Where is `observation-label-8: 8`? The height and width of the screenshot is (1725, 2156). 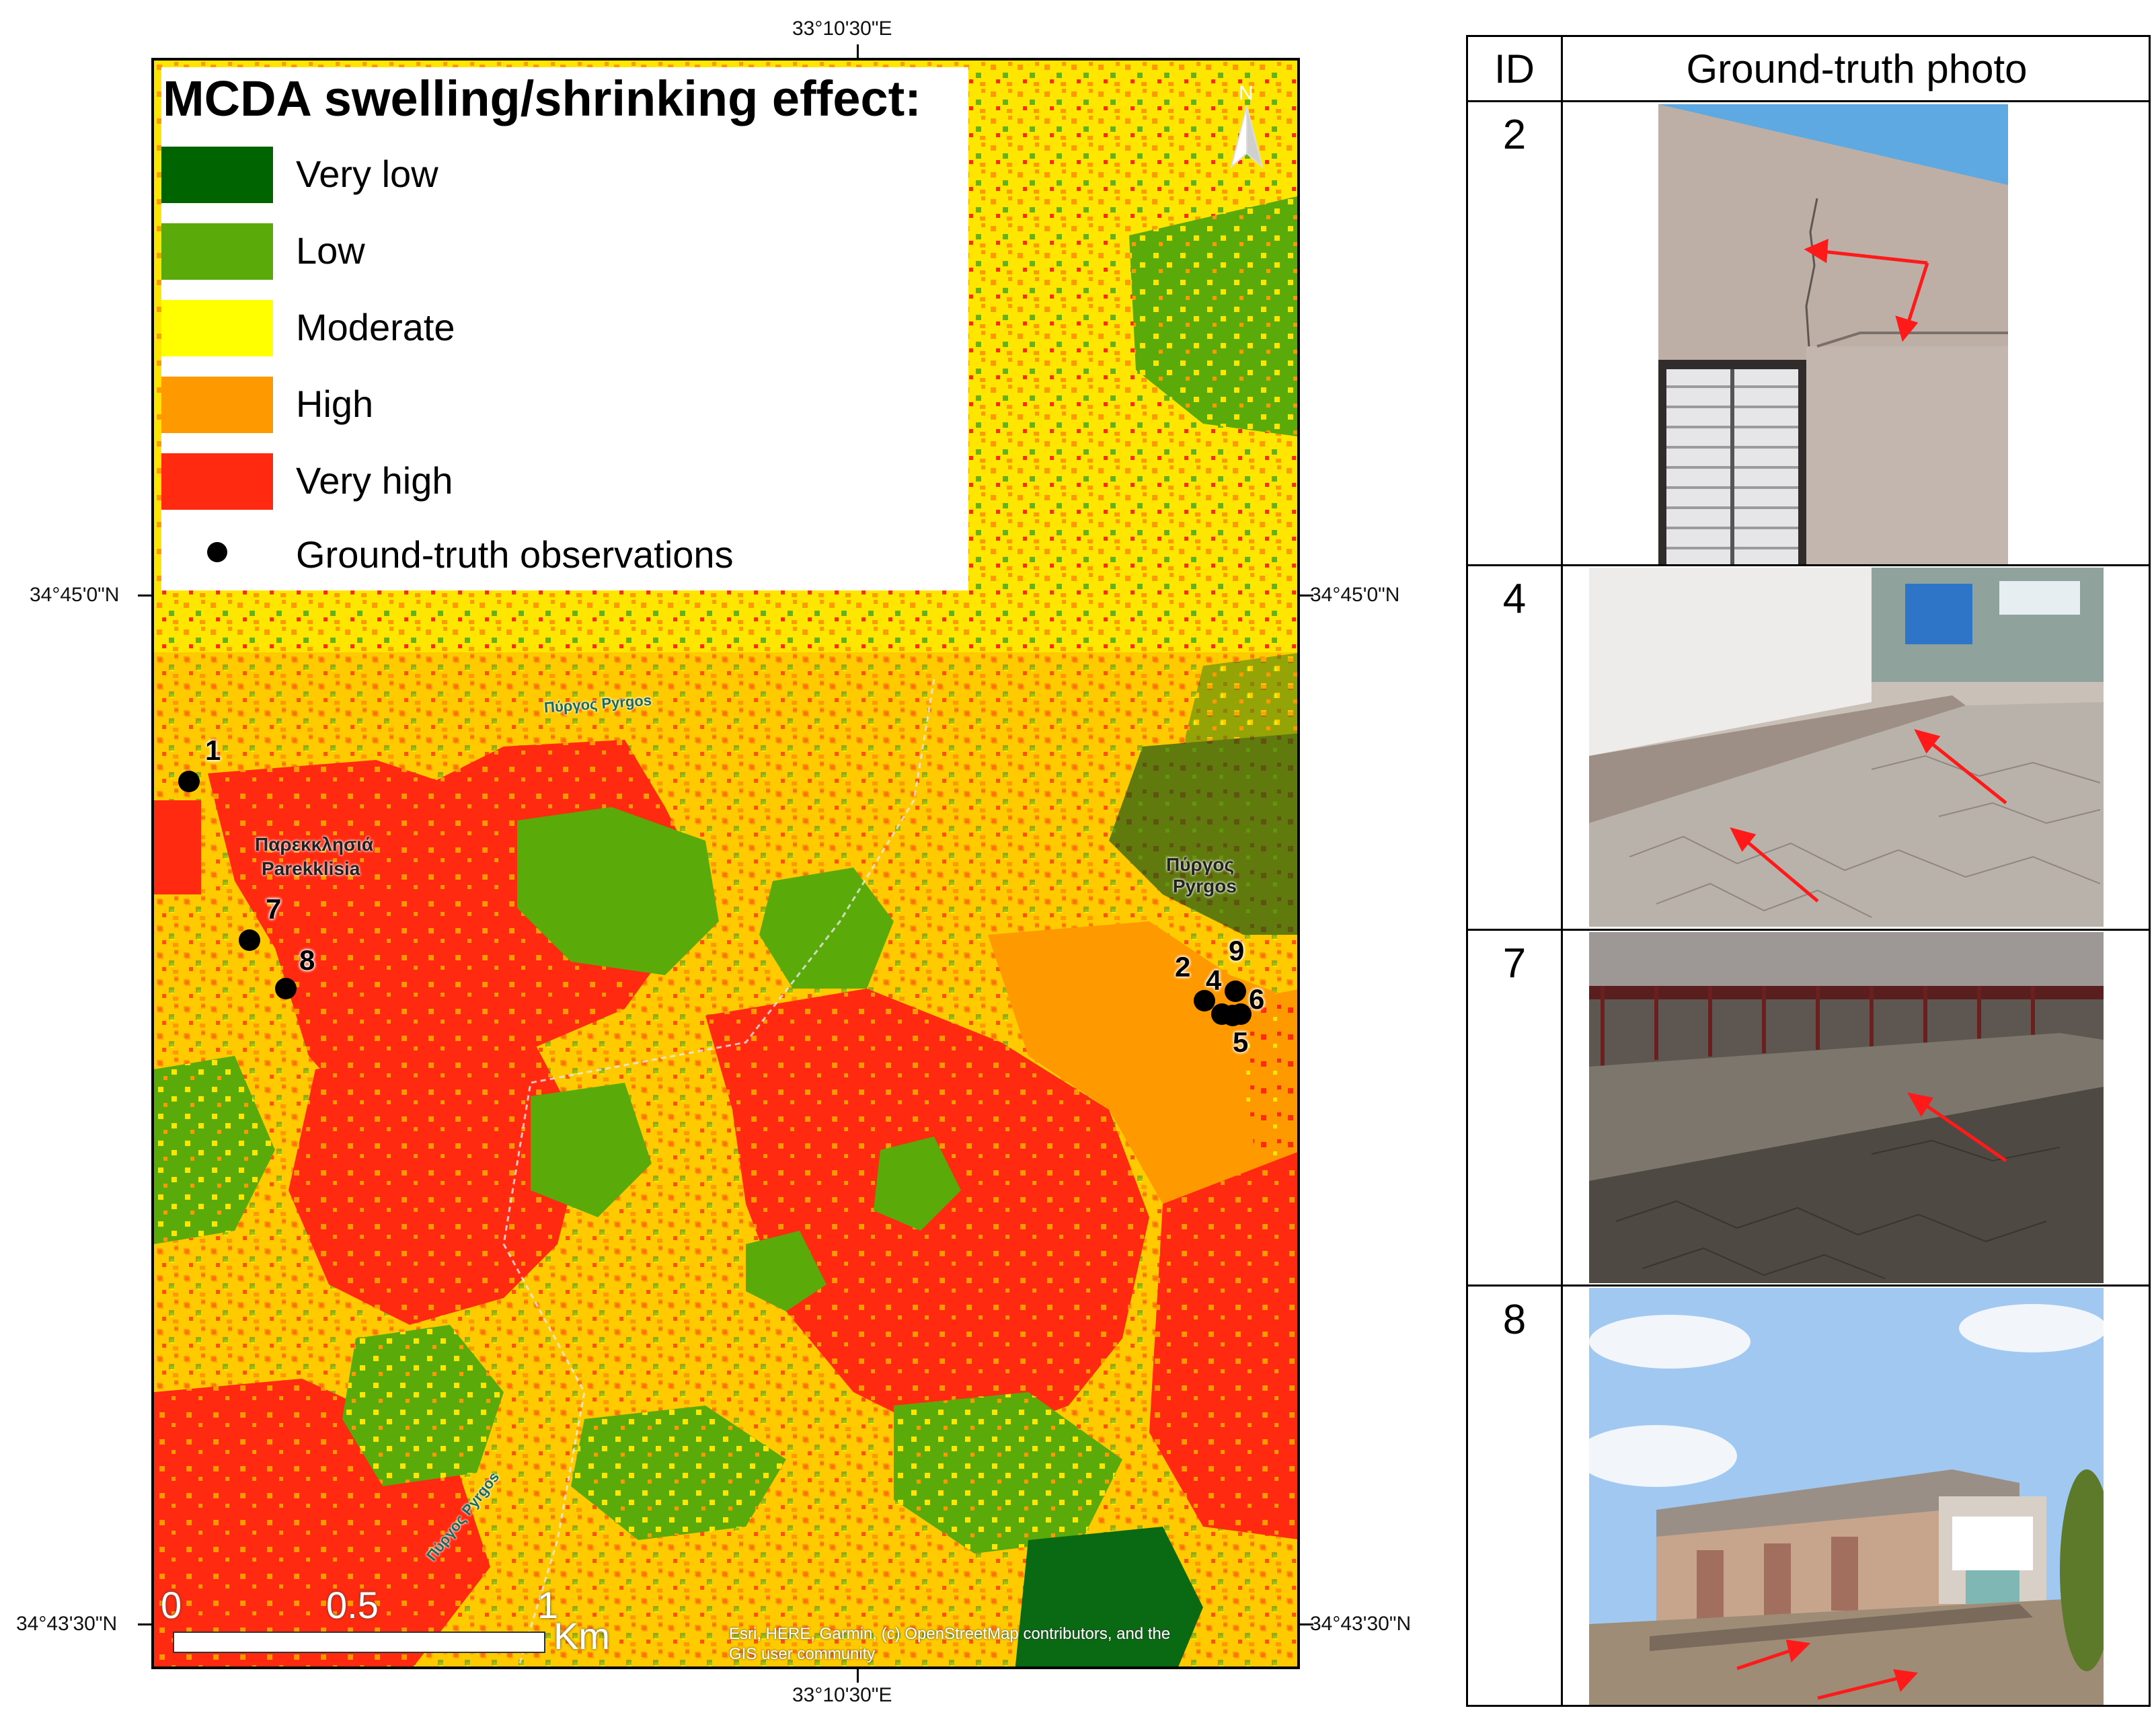
observation-label-8: 8 is located at coordinates (307, 960).